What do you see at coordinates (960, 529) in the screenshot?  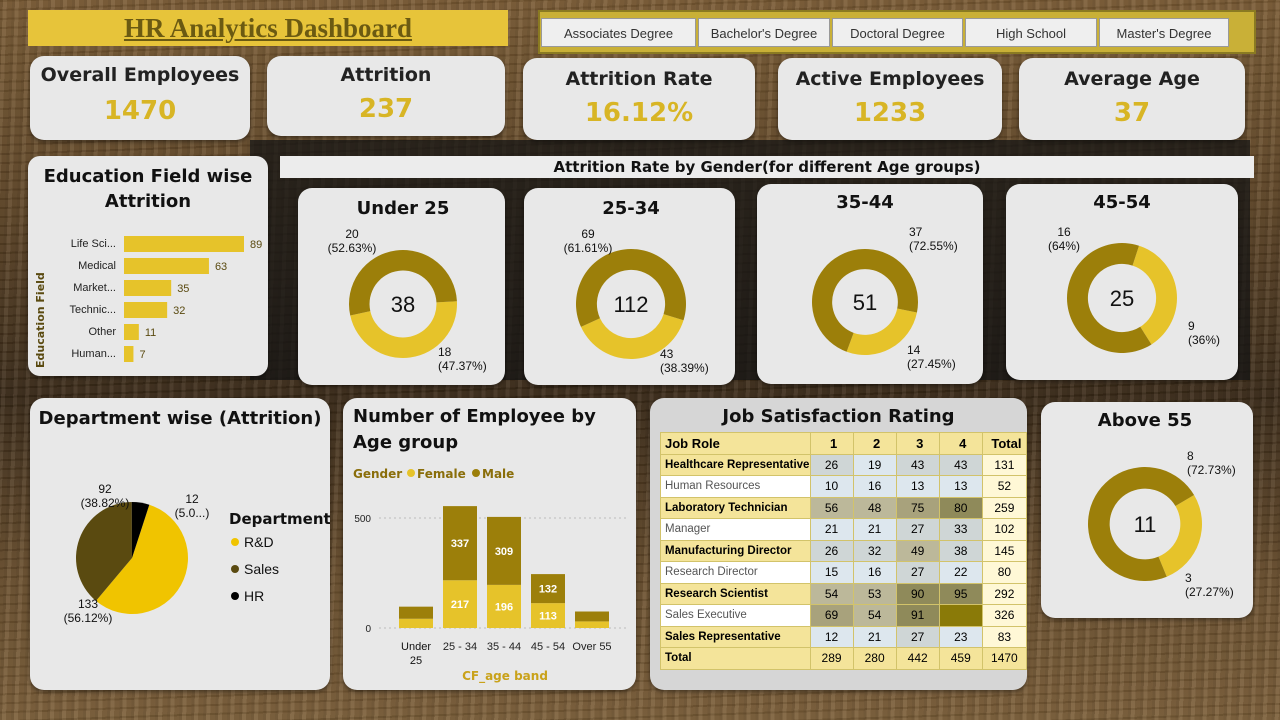 I see `table-value-cell: 33` at bounding box center [960, 529].